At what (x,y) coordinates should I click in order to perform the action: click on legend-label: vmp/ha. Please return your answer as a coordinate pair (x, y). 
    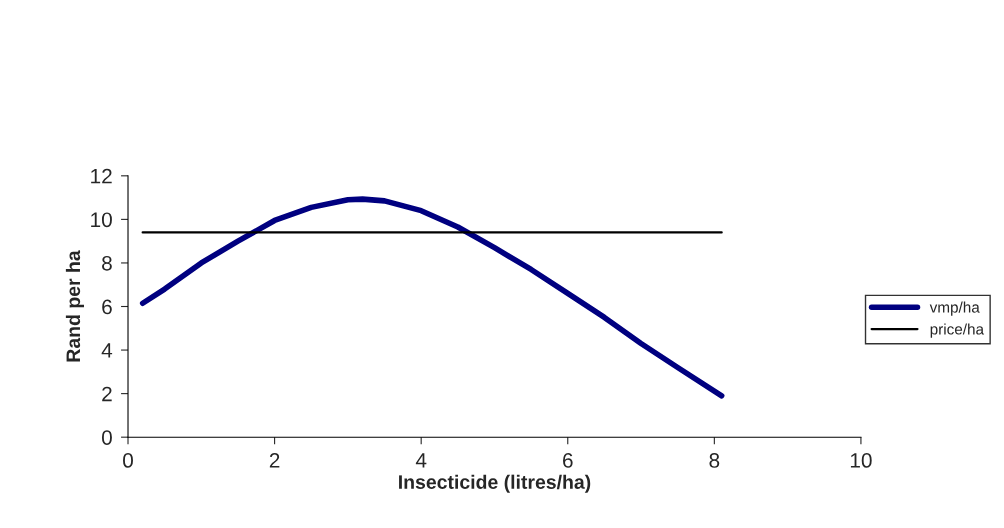
    Looking at the image, I should click on (954, 308).